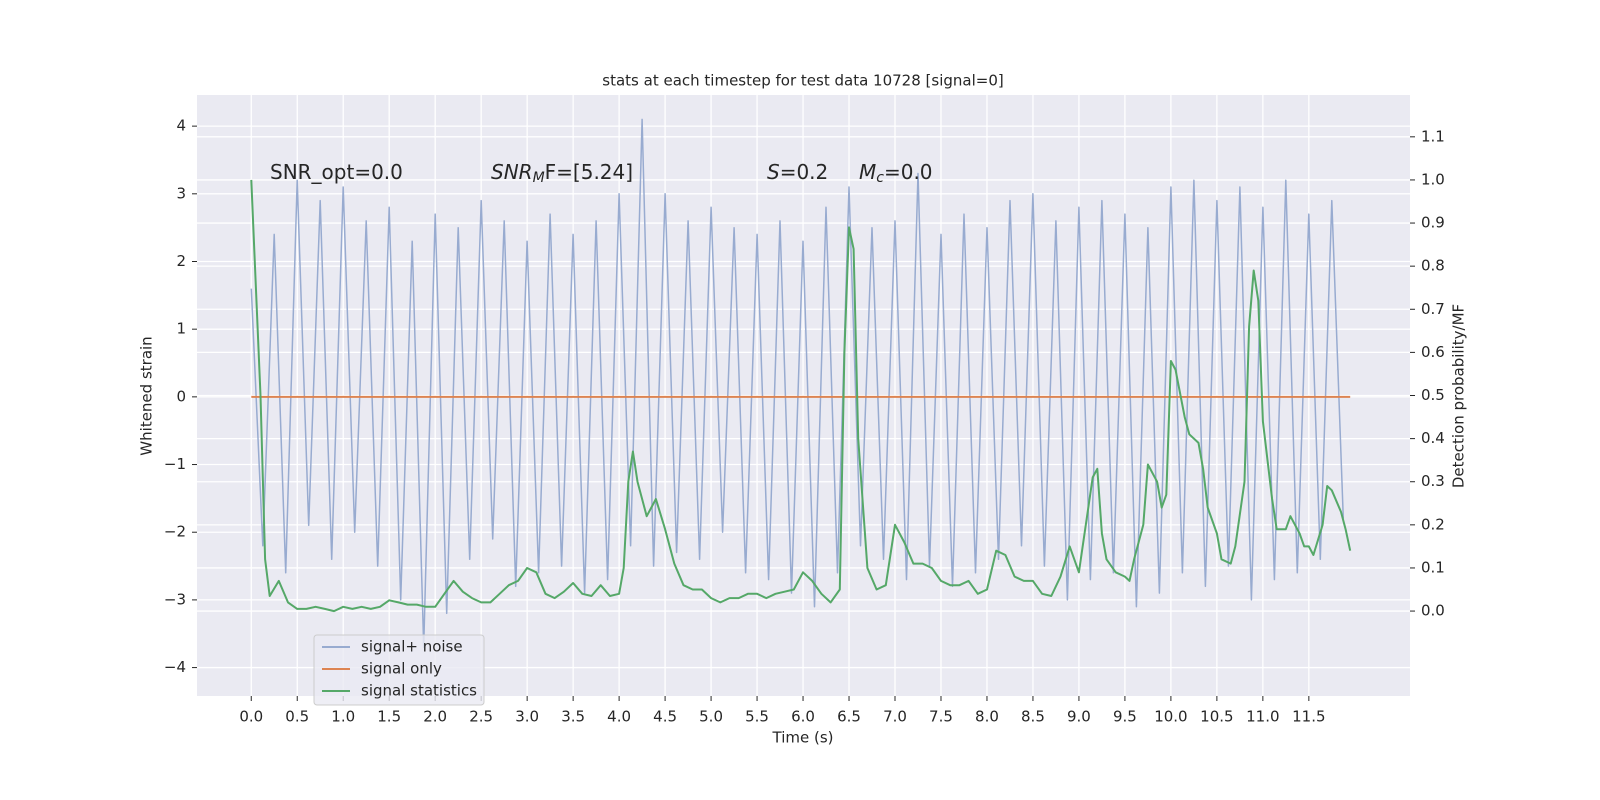 The height and width of the screenshot is (800, 1600). What do you see at coordinates (1433, 309) in the screenshot?
I see `y2-tick-label: 0.7` at bounding box center [1433, 309].